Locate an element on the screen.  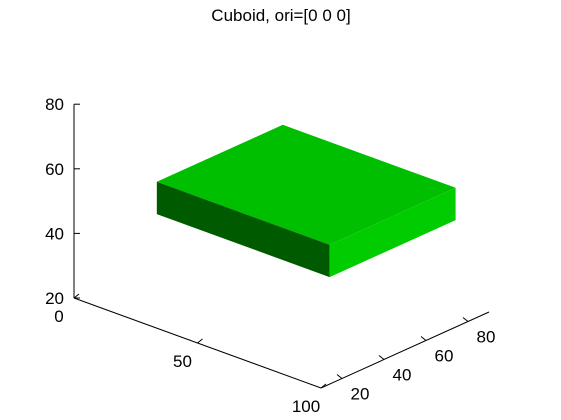
cuboid-front-face is located at coordinates (392, 232).